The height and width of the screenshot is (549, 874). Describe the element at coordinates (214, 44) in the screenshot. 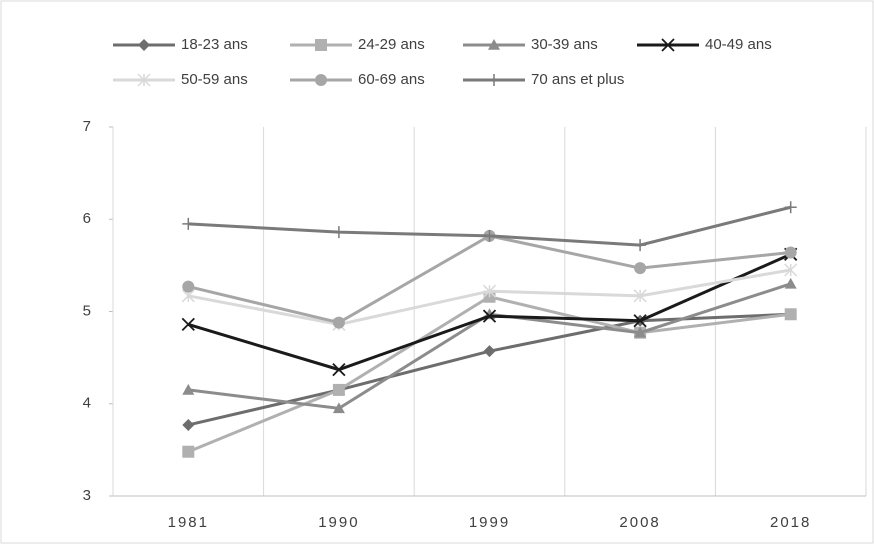

I see `legend-label: 18-23 ans` at that location.